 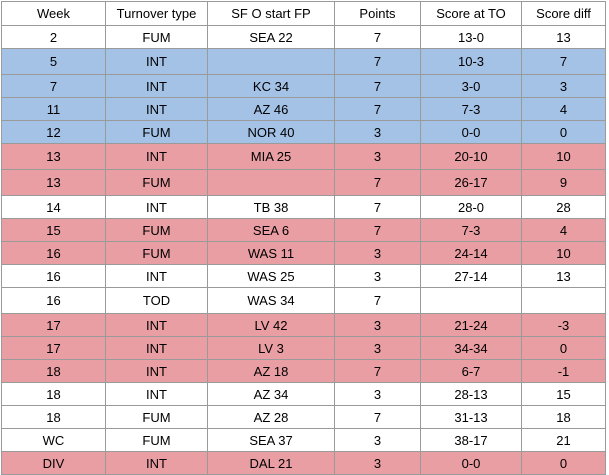 I want to click on score-diff-cell: 9, so click(x=563, y=182).